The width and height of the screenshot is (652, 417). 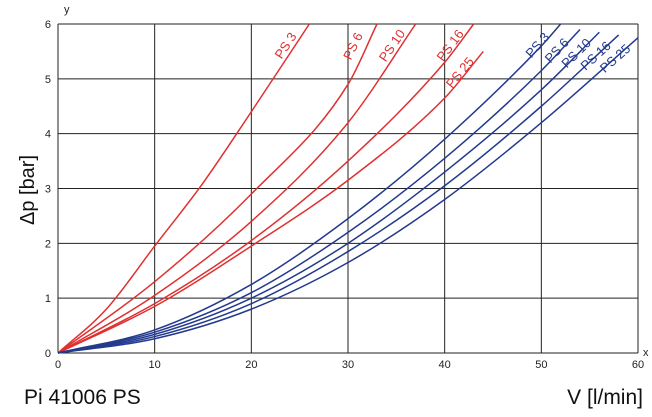 What do you see at coordinates (48, 299) in the screenshot?
I see `y-tick-label: 1` at bounding box center [48, 299].